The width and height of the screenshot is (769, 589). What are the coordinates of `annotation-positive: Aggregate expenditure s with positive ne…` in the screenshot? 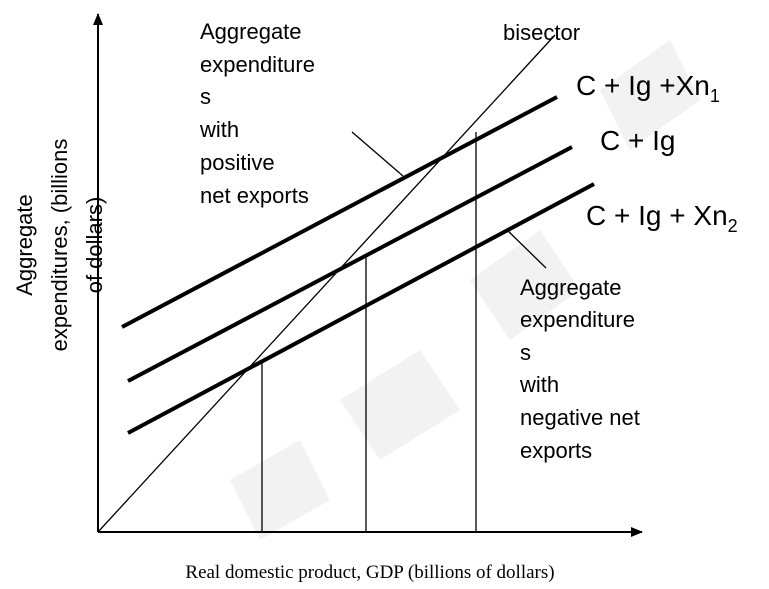 It's located at (257, 113).